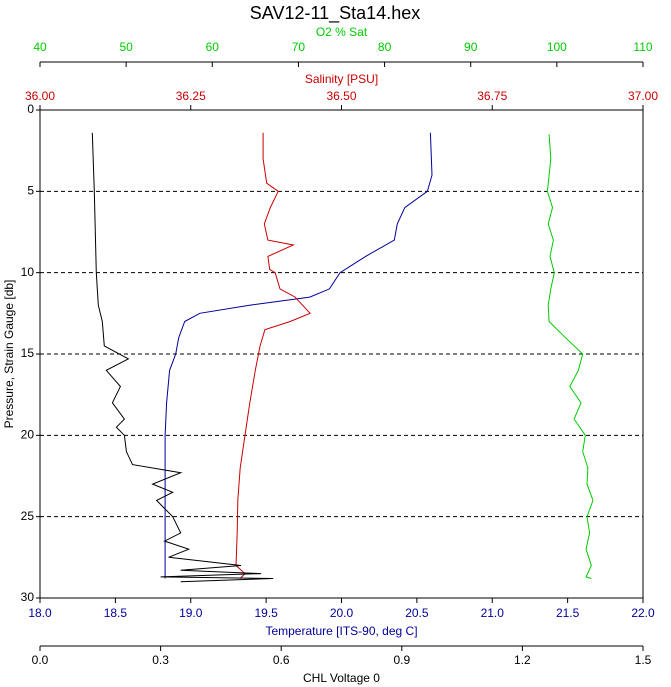  I want to click on x-tick-label: 18.0, so click(40, 613).